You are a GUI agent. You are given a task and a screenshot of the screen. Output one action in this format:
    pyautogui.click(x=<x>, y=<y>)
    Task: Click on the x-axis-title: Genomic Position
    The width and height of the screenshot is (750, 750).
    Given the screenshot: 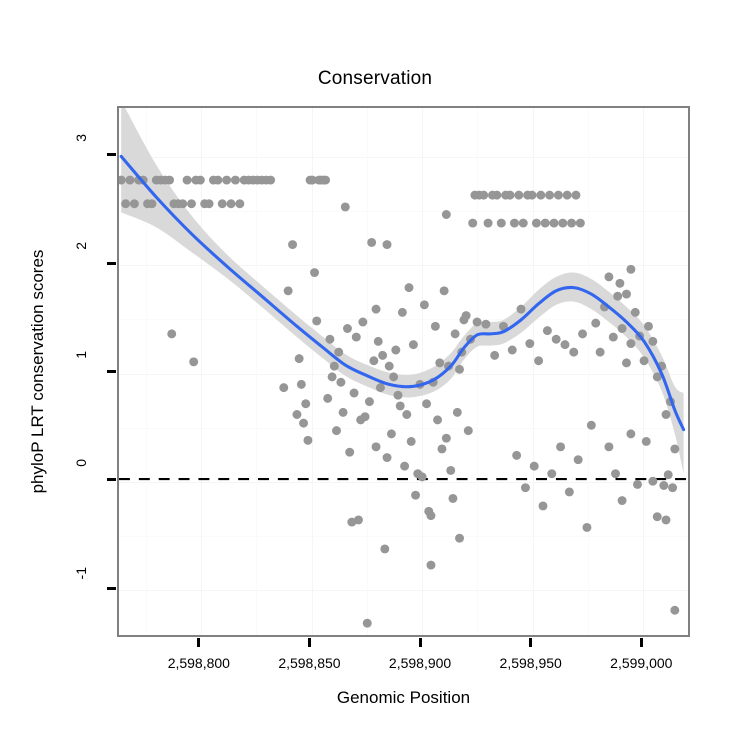 What is the action you would take?
    pyautogui.click(x=403, y=697)
    